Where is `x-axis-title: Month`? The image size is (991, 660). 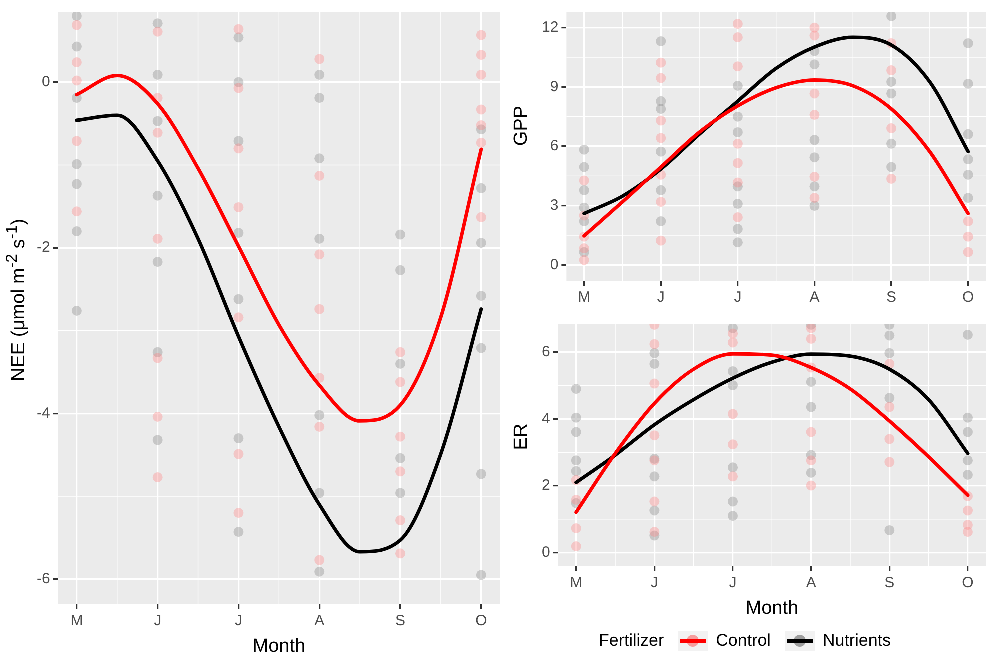
x-axis-title: Month is located at coordinates (279, 646).